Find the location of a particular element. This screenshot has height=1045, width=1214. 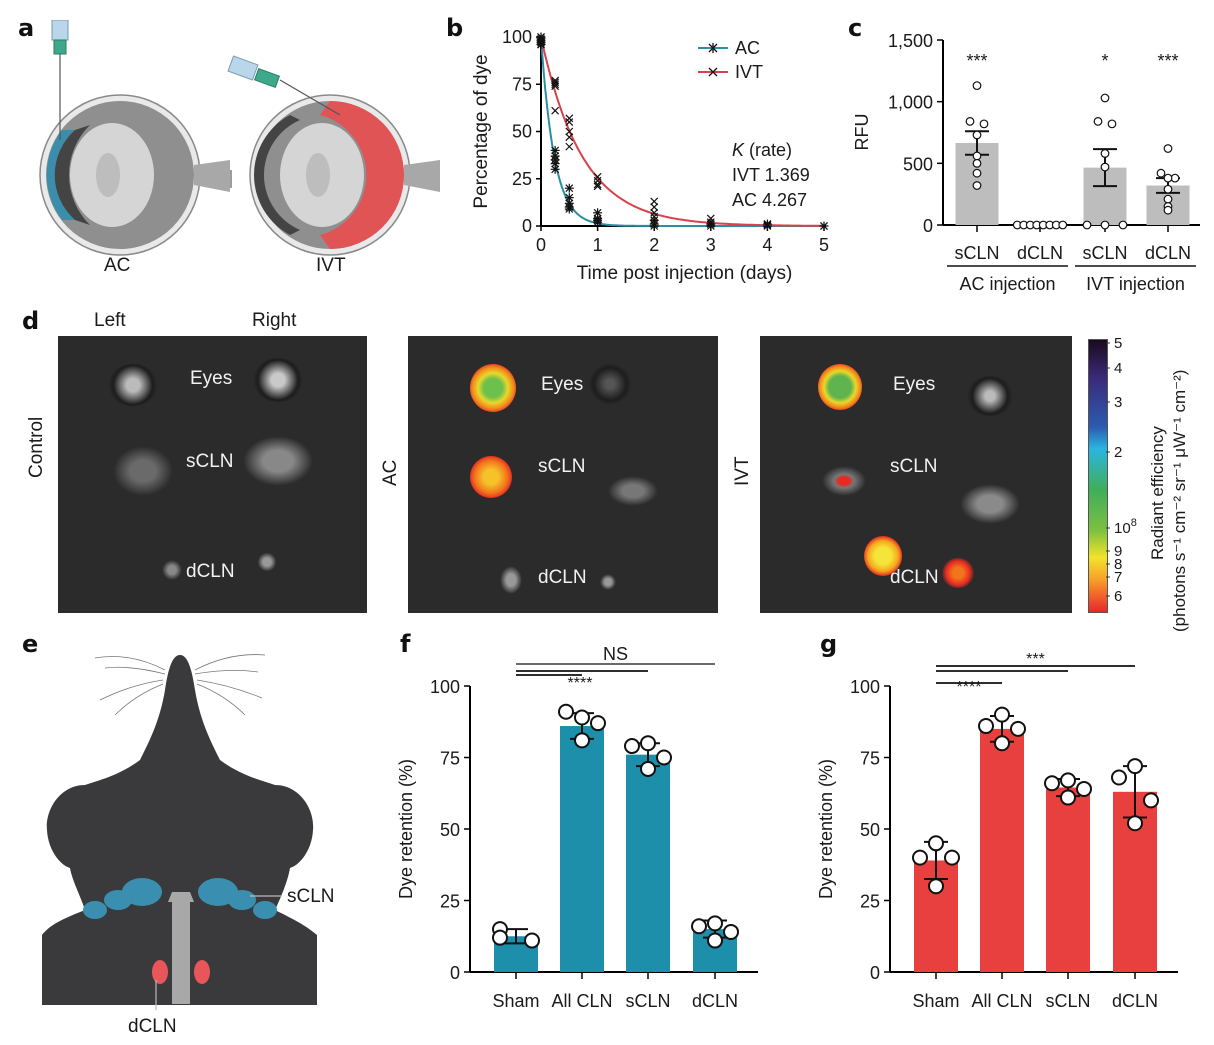

mouse-label-scln: sCLN is located at coordinates (311, 896).